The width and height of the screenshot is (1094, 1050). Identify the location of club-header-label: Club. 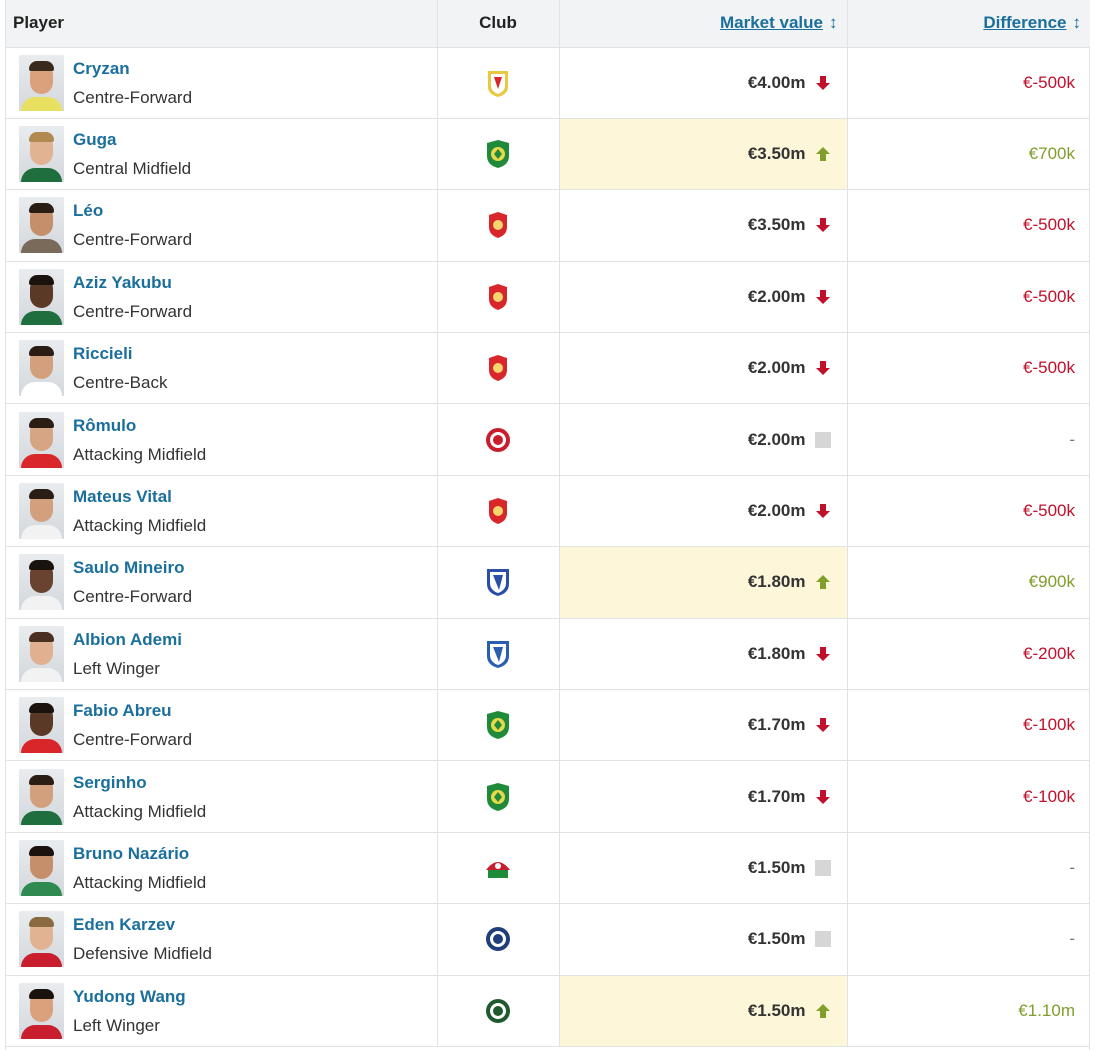
(498, 23).